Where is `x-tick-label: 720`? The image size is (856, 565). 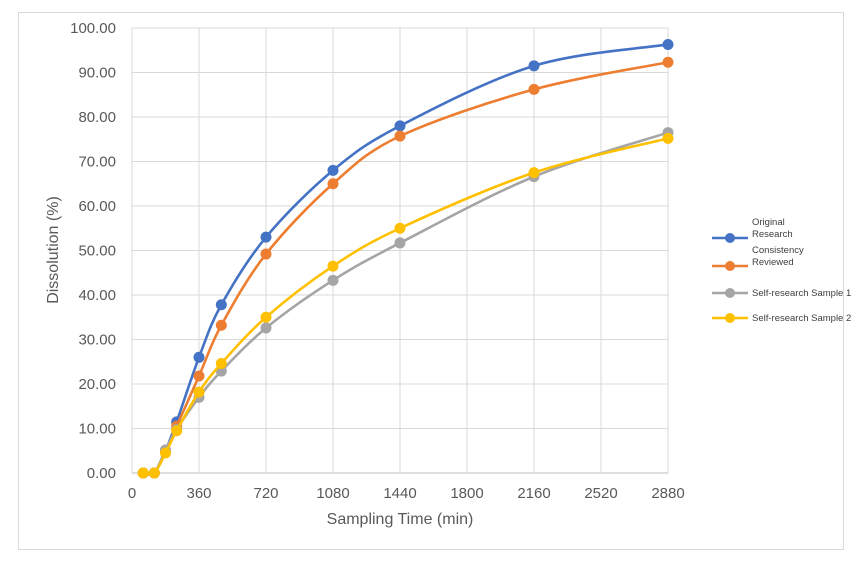 x-tick-label: 720 is located at coordinates (265, 493).